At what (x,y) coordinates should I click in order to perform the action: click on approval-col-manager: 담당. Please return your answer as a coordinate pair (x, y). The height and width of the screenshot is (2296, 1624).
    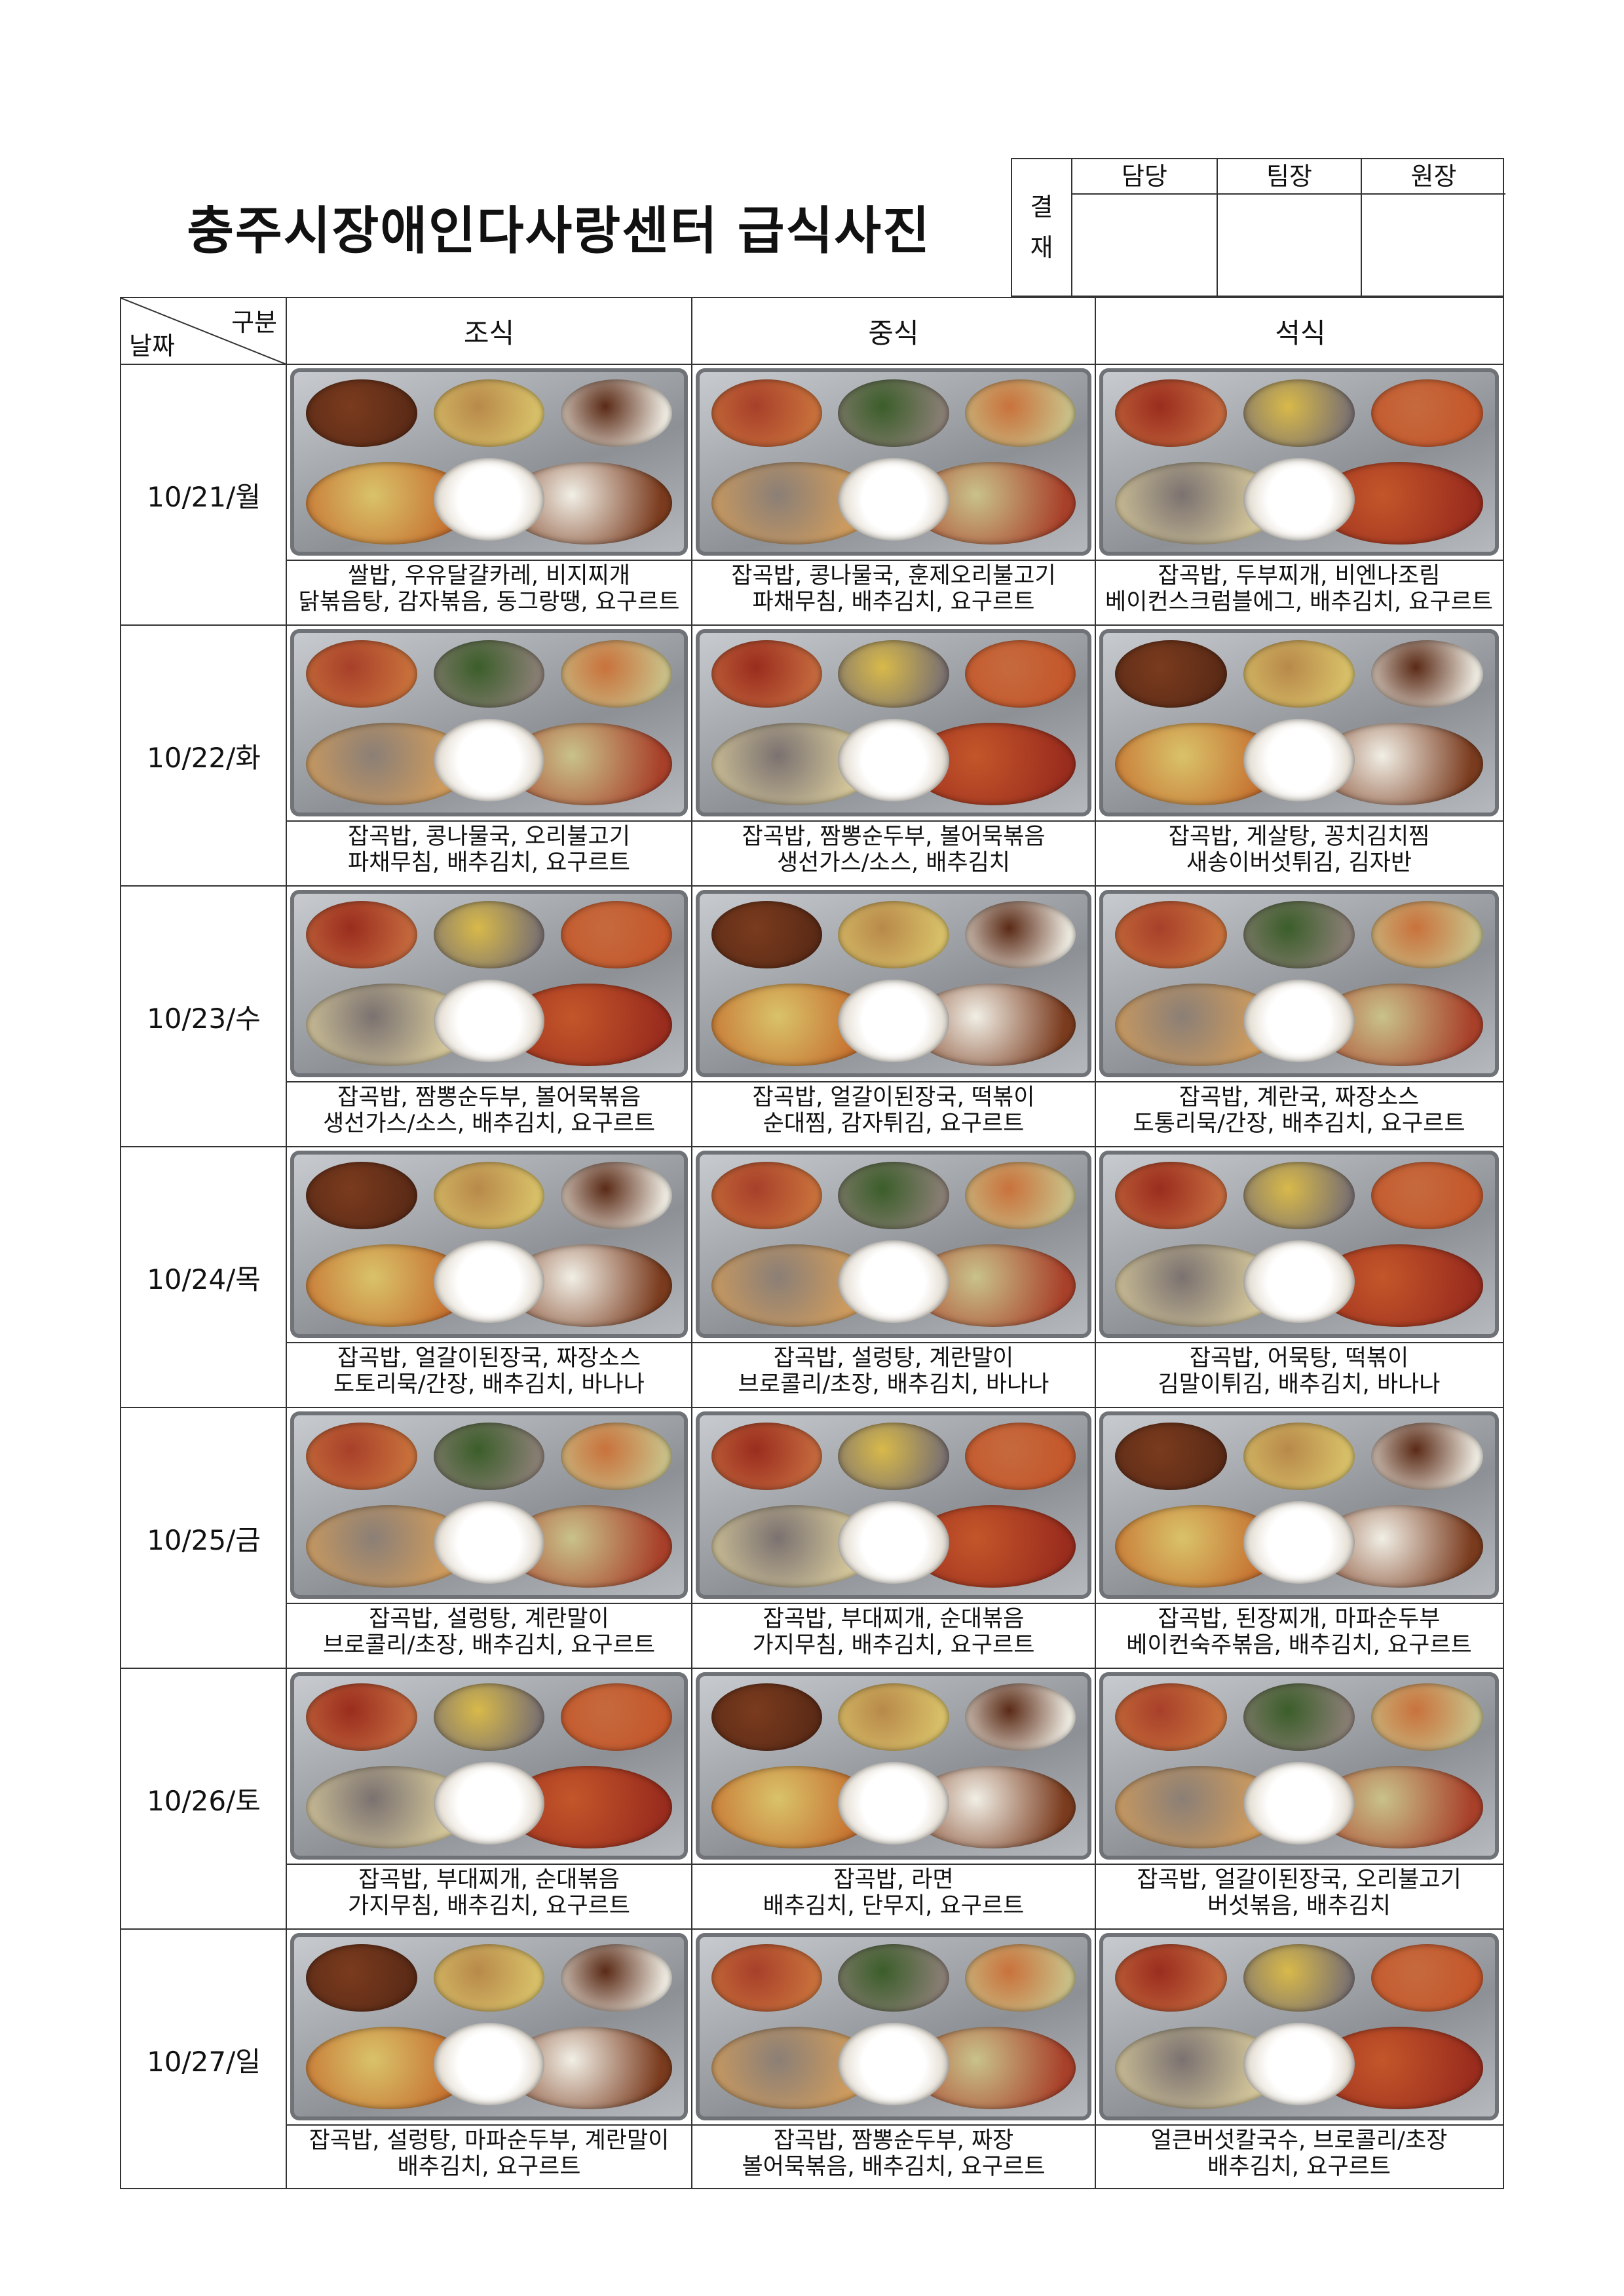
    Looking at the image, I should click on (1144, 227).